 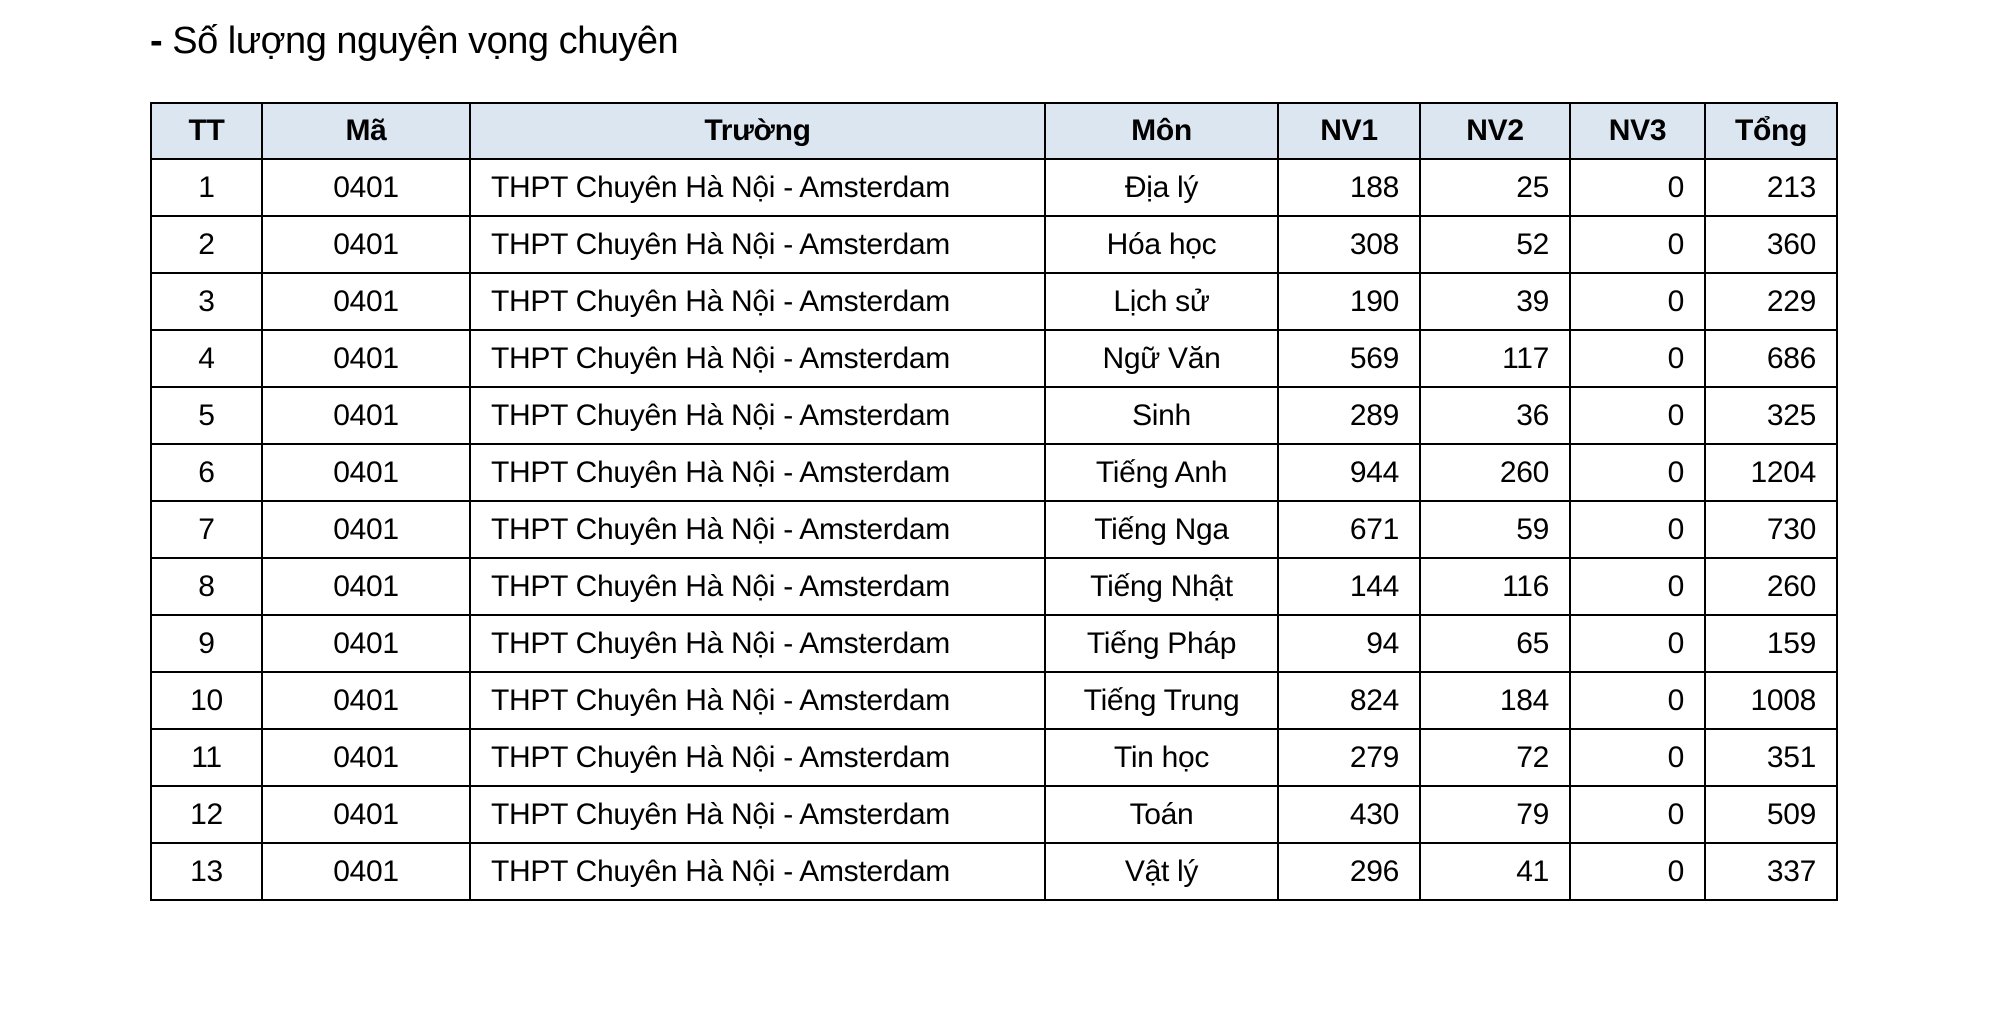 What do you see at coordinates (1495, 586) in the screenshot?
I see `cell-nv2: 116` at bounding box center [1495, 586].